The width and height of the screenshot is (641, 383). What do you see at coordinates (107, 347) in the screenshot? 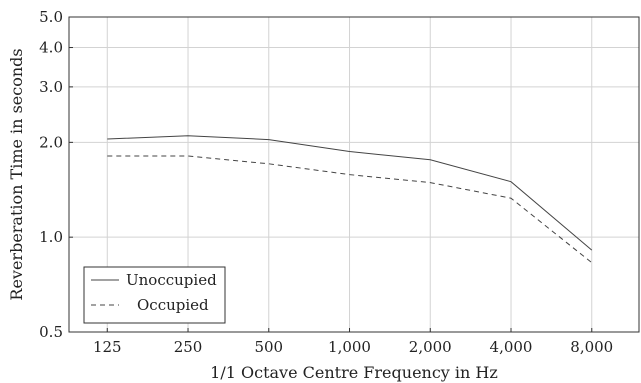
I see `x-tick-label: 125` at bounding box center [107, 347].